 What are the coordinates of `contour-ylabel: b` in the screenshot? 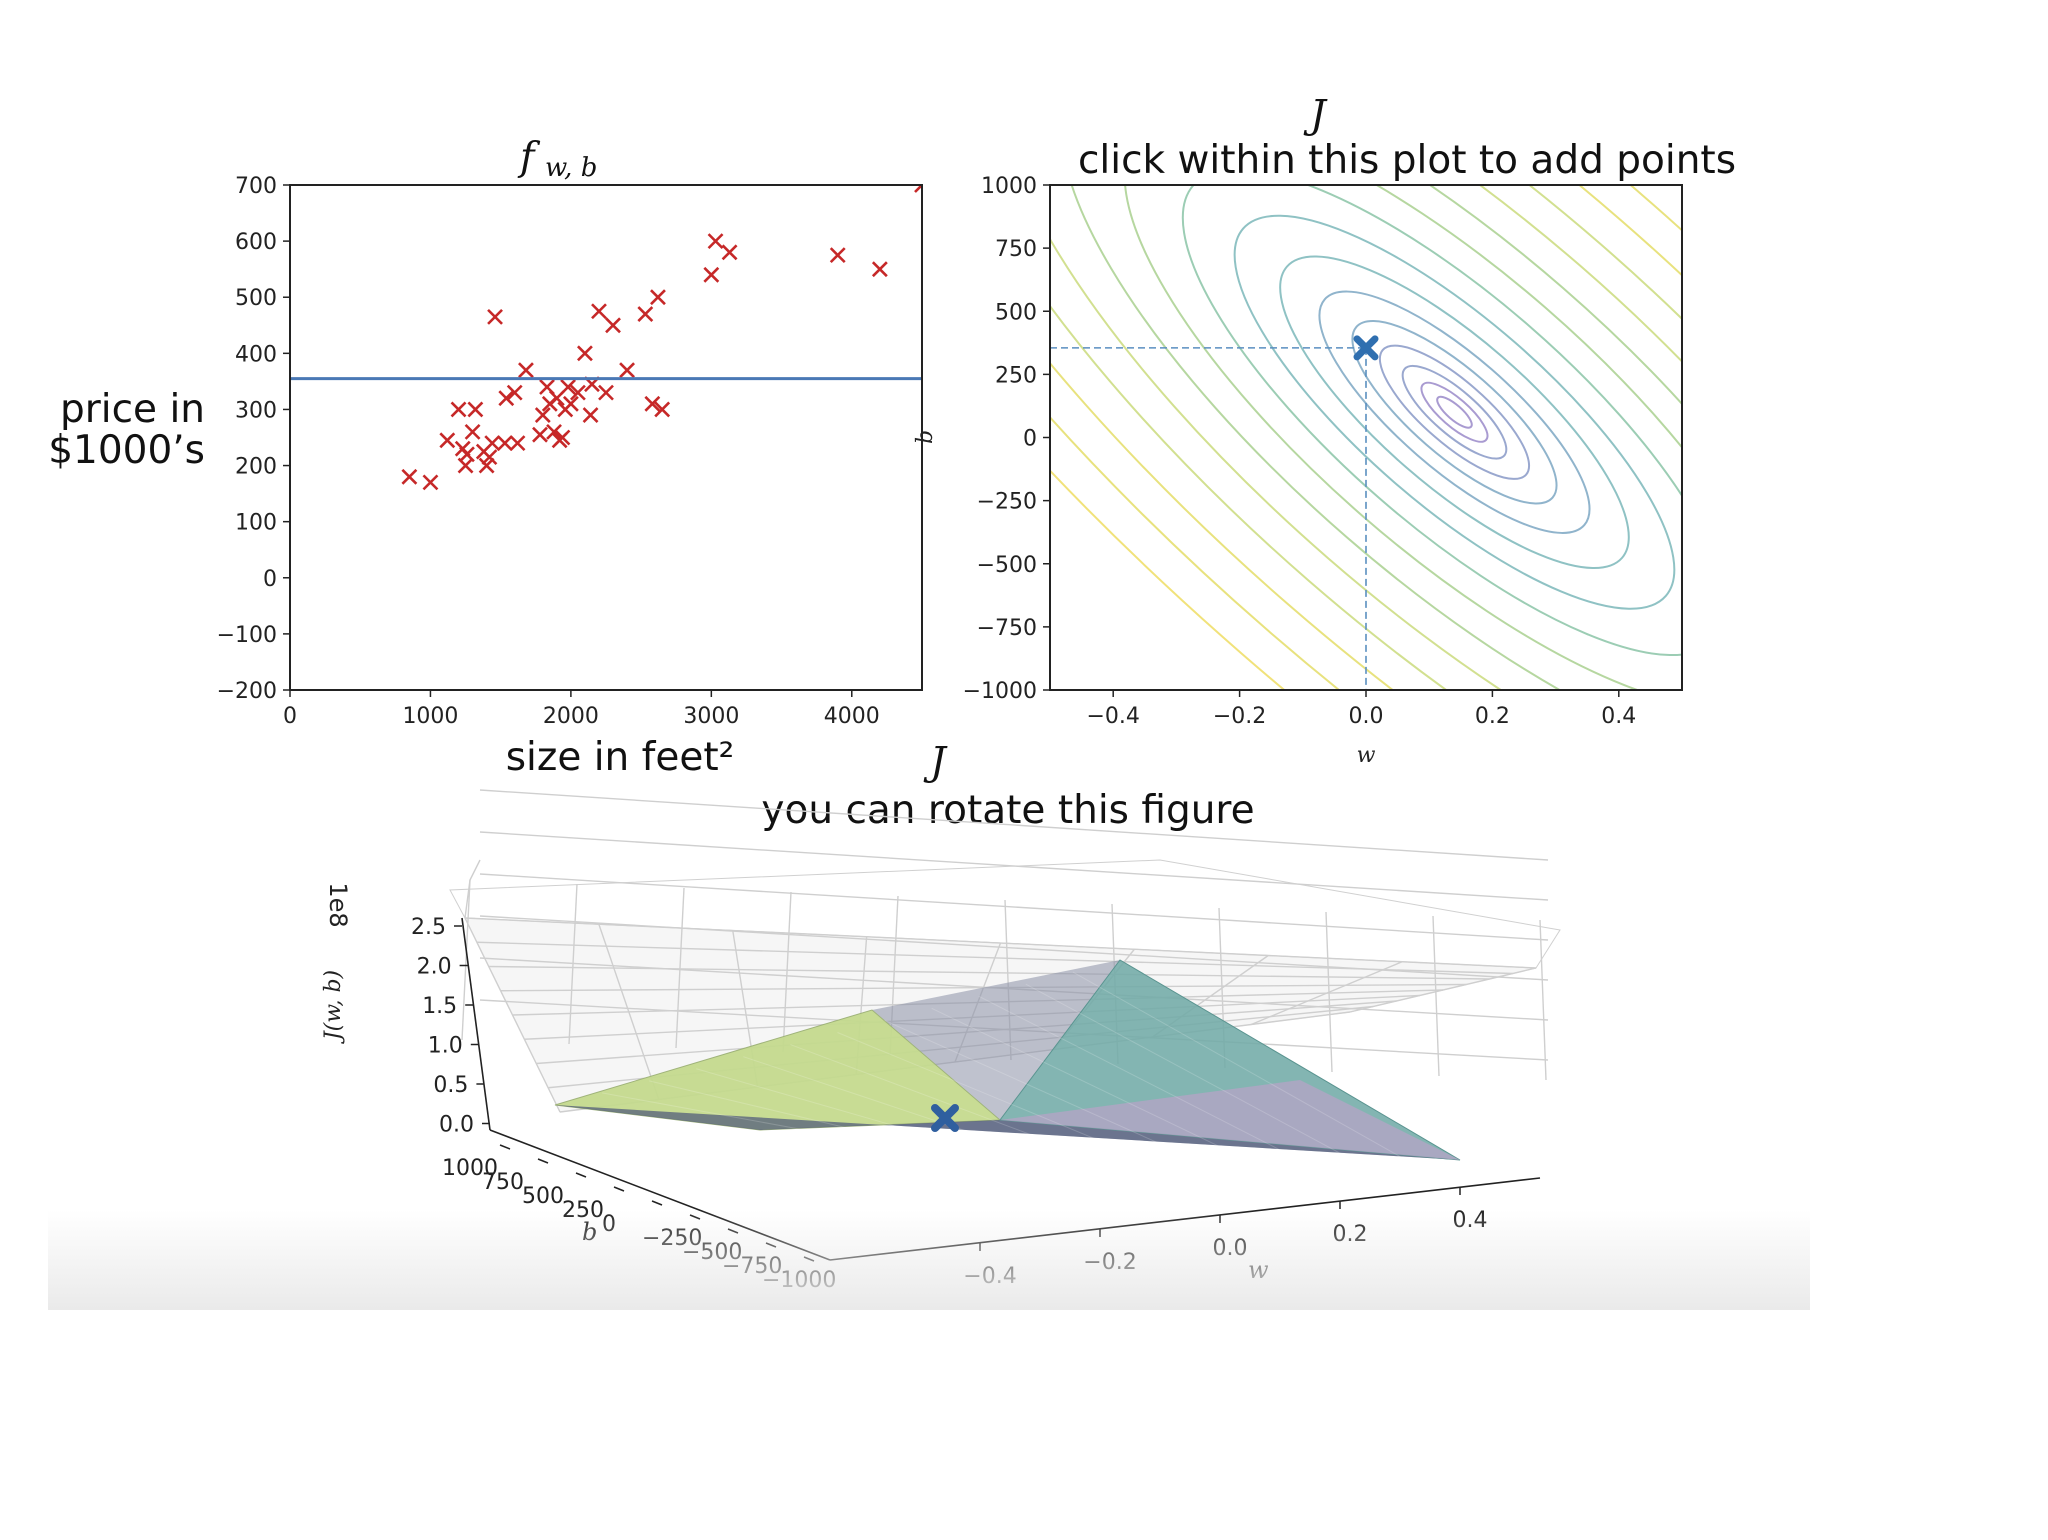 It's located at (925, 437).